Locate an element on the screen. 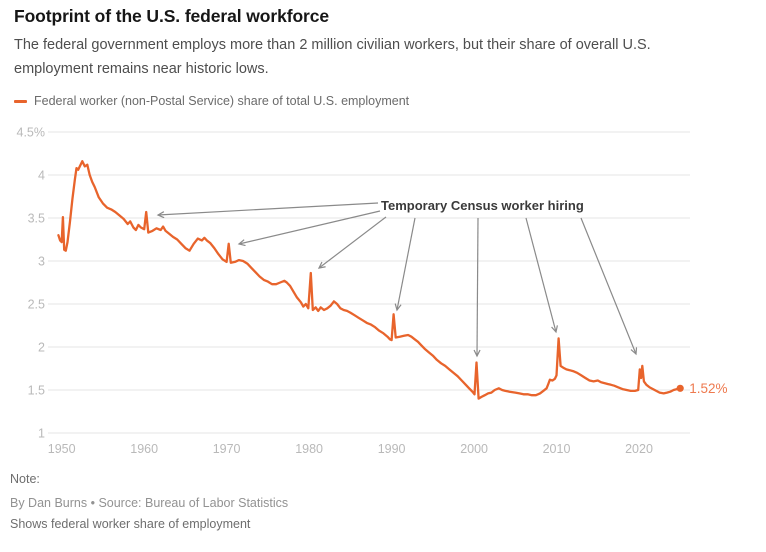  x-tick-label: 2020 is located at coordinates (639, 449).